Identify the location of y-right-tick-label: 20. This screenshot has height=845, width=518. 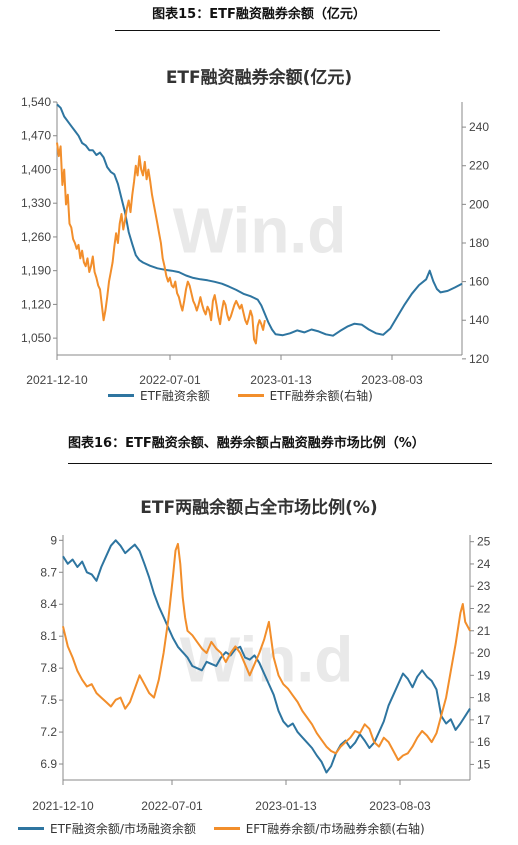
(484, 653).